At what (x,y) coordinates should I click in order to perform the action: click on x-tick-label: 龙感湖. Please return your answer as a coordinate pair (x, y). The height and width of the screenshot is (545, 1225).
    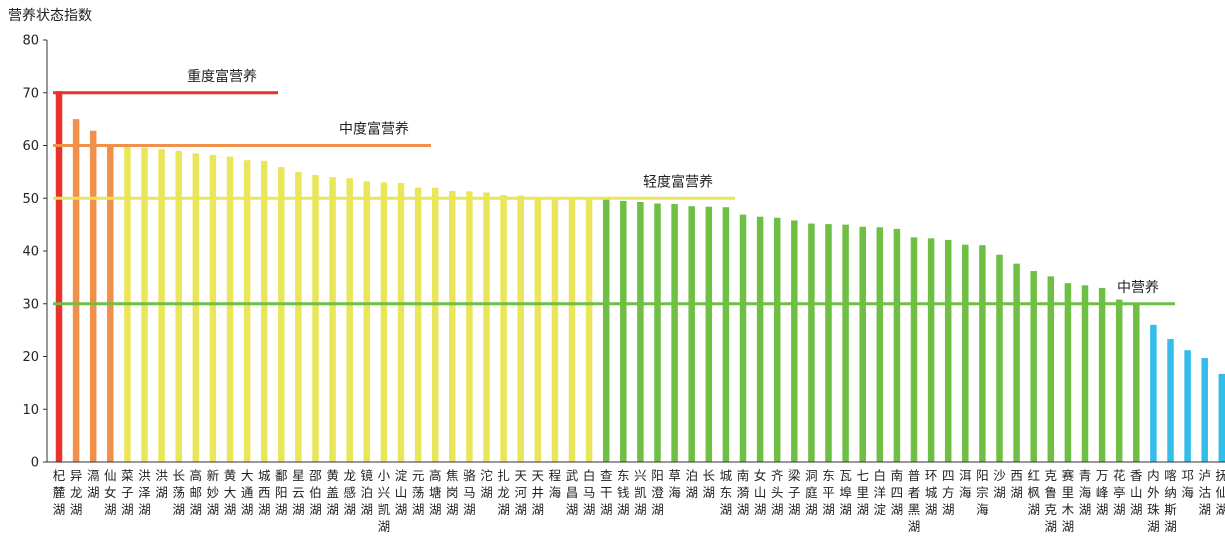
    Looking at the image, I should click on (349, 492).